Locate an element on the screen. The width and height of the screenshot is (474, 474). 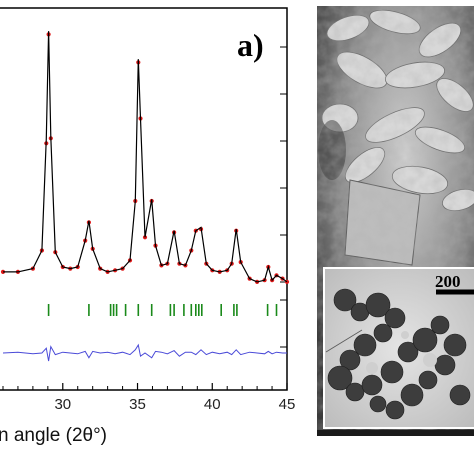
x-tick-label: 40 is located at coordinates (212, 404).